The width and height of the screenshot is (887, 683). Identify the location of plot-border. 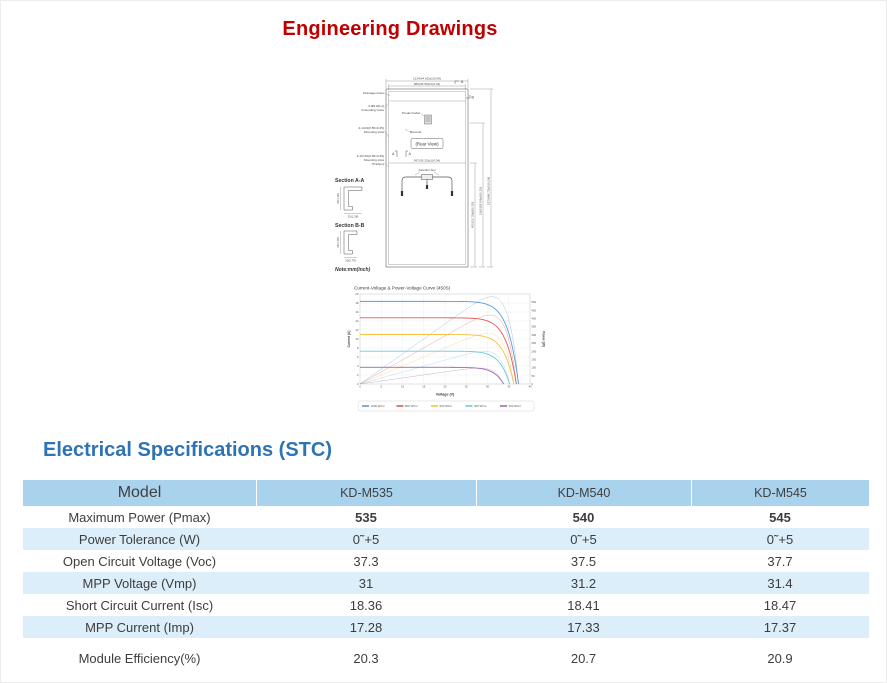
(445, 339).